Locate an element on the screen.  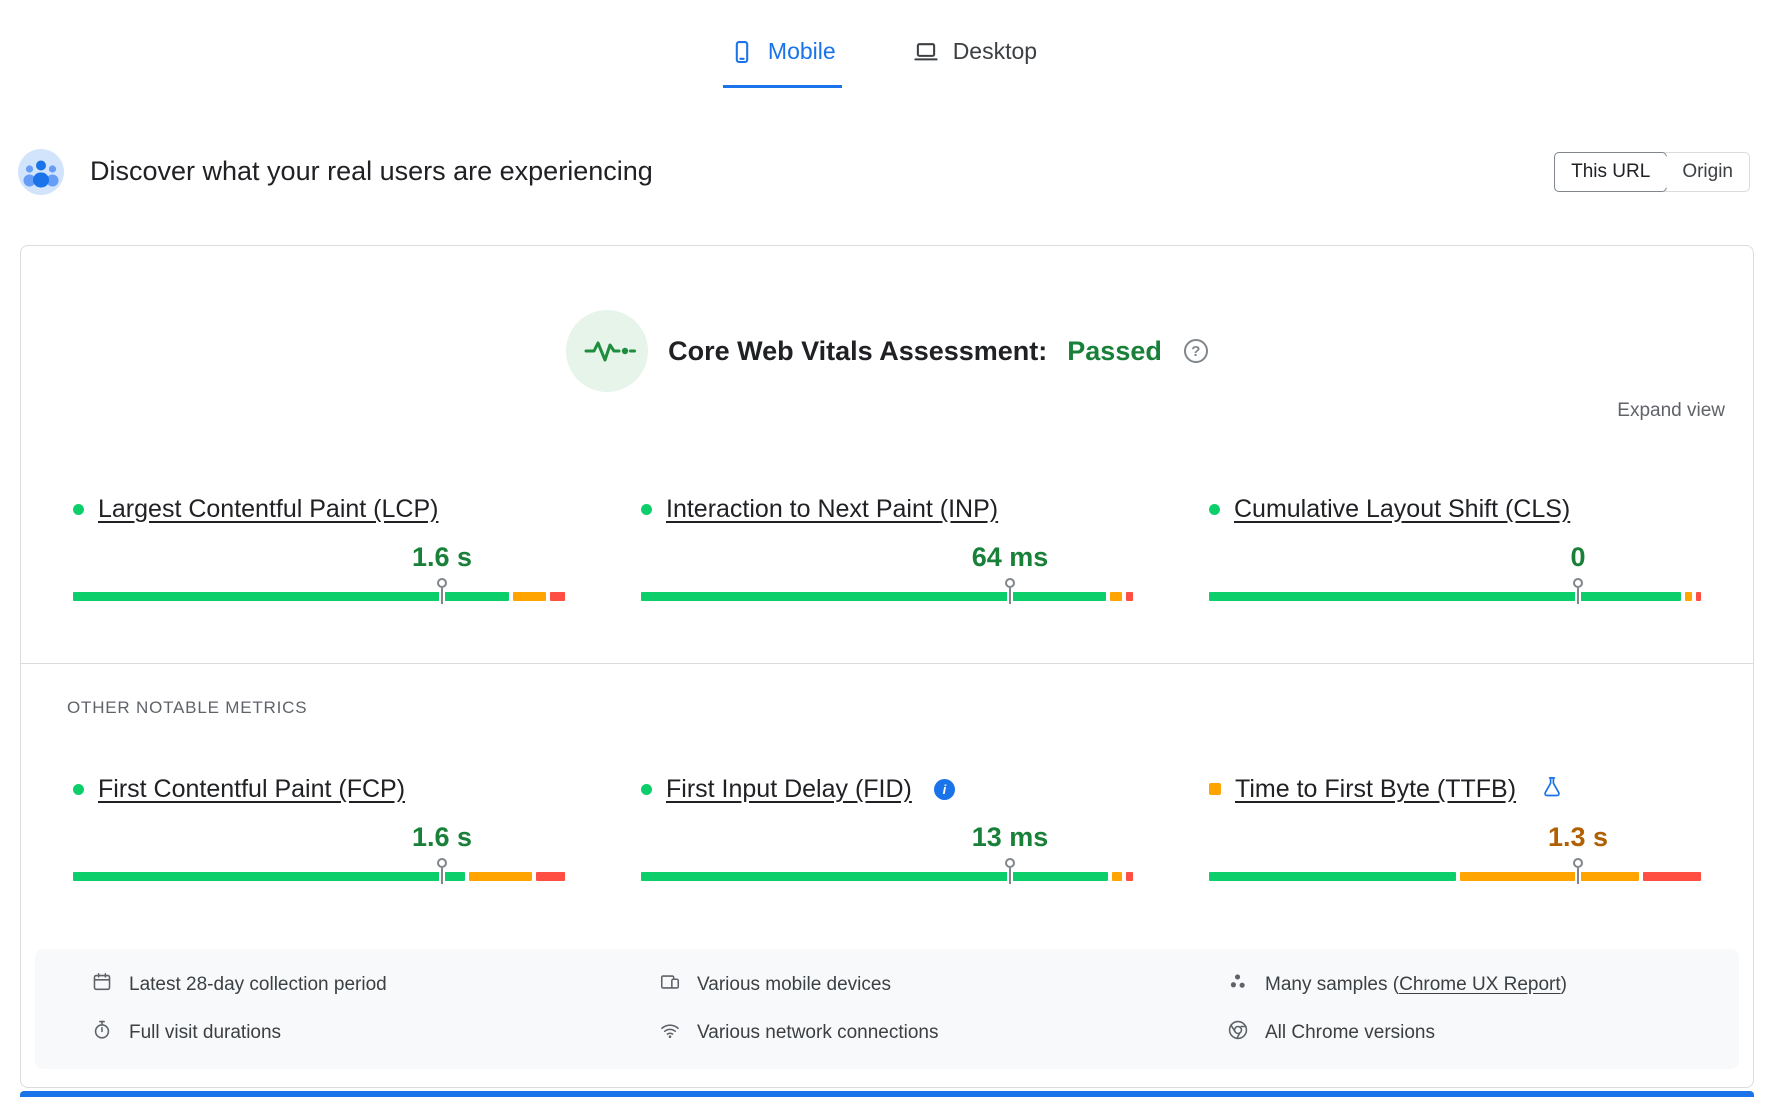
sample-size-suffix: ) is located at coordinates (1563, 985).